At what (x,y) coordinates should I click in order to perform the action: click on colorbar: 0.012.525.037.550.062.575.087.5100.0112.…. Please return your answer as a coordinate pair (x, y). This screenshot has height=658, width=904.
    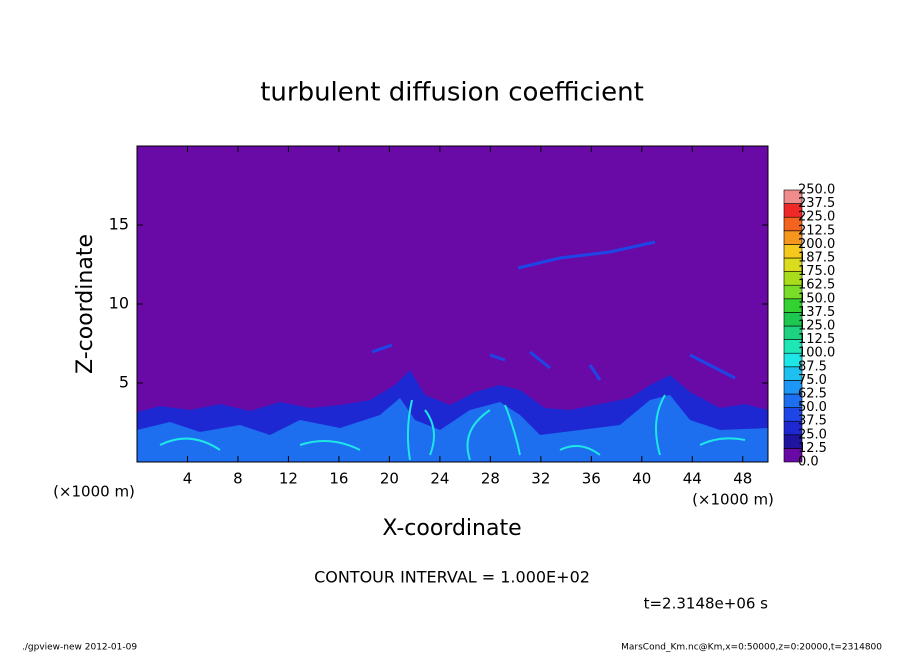
    Looking at the image, I should click on (809, 326).